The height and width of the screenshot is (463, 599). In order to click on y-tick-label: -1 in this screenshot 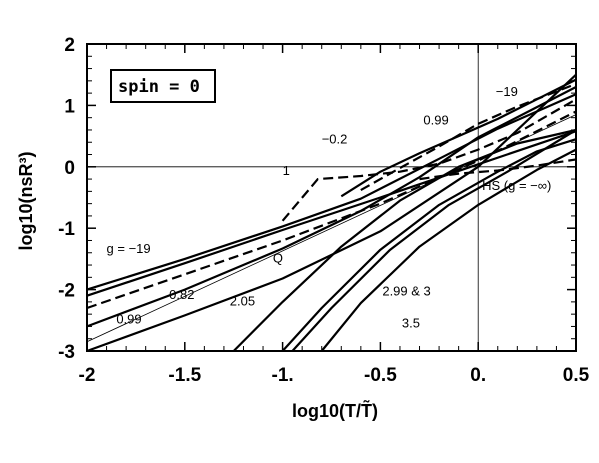, I will do `click(66, 229)`.